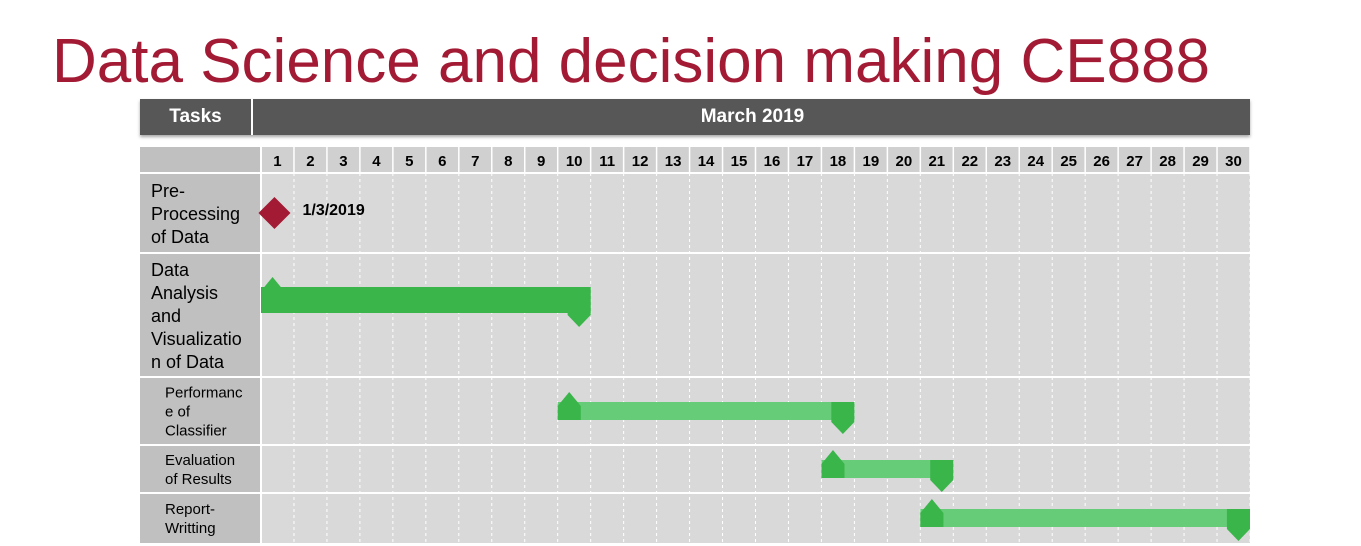  I want to click on task-label: Data Analysis and Visualizatio n of Data, so click(196, 316).